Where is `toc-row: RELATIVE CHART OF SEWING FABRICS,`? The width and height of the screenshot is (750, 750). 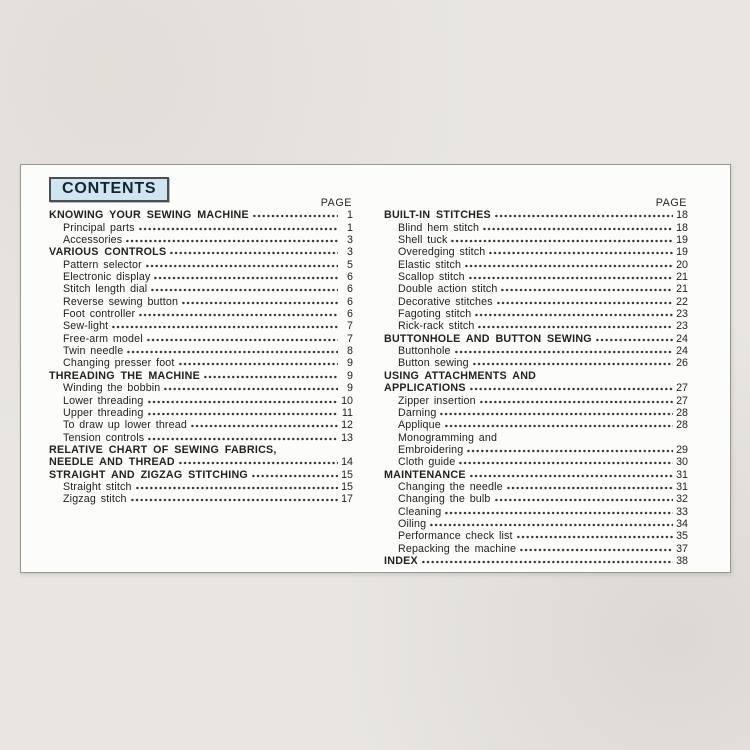 toc-row: RELATIVE CHART OF SEWING FABRICS, is located at coordinates (201, 450).